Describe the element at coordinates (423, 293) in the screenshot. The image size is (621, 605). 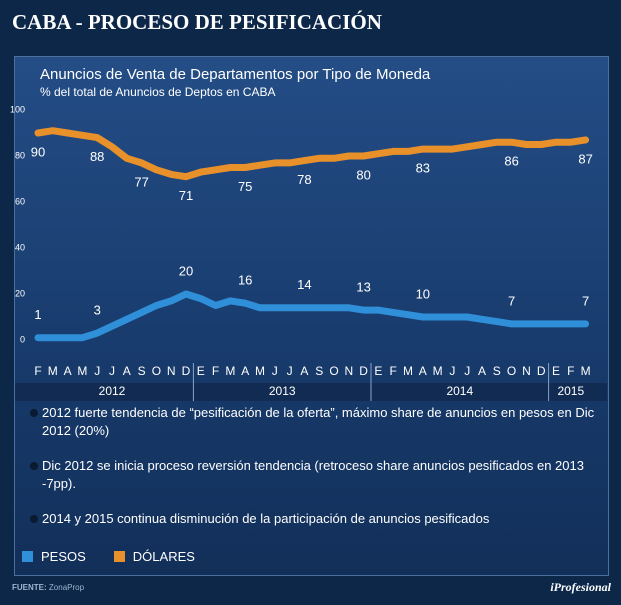
I see `data-label: 10` at that location.